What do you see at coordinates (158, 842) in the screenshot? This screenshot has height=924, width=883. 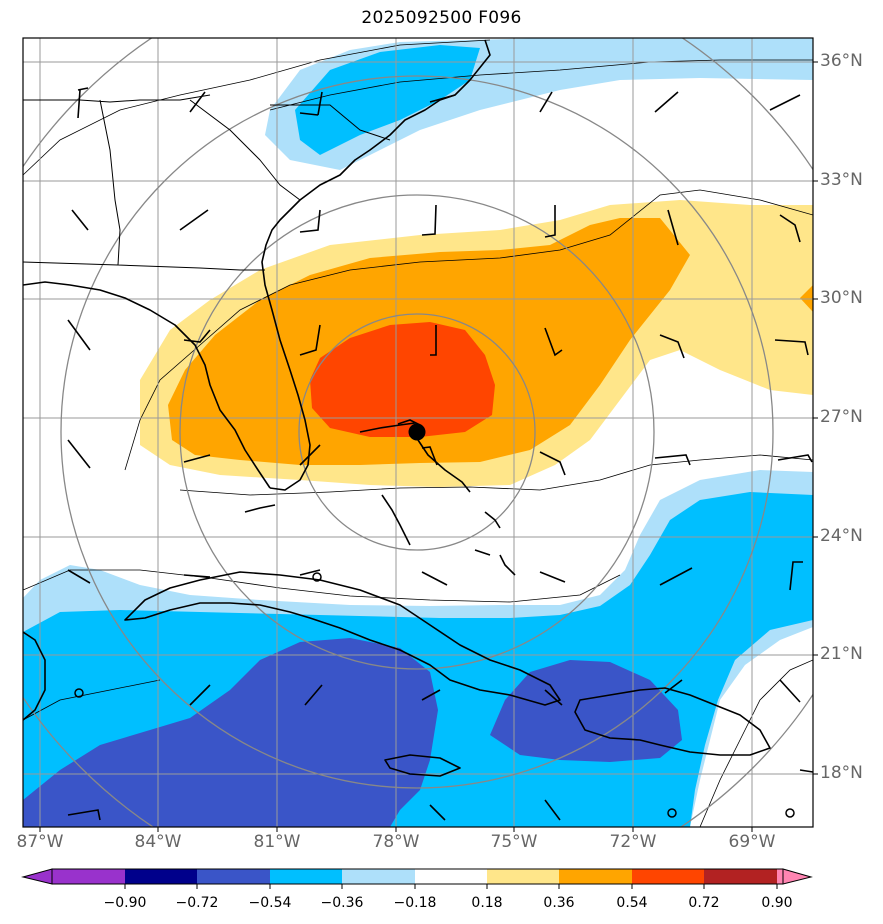 I see `lon-label-84w: 84°W` at bounding box center [158, 842].